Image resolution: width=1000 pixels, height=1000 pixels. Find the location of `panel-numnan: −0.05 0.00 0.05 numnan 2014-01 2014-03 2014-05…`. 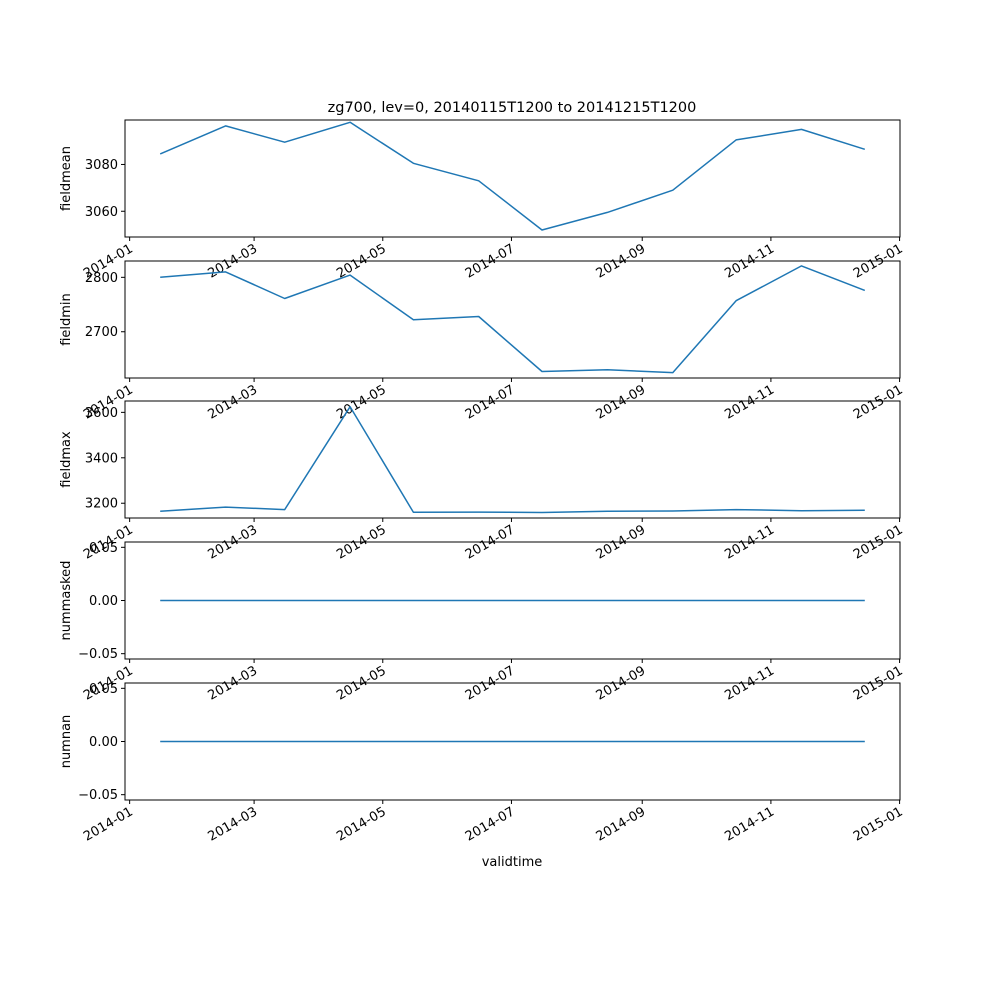

panel-numnan: −0.05 0.00 0.05 numnan 2014-01 2014-03 2014-05… is located at coordinates (482, 763).